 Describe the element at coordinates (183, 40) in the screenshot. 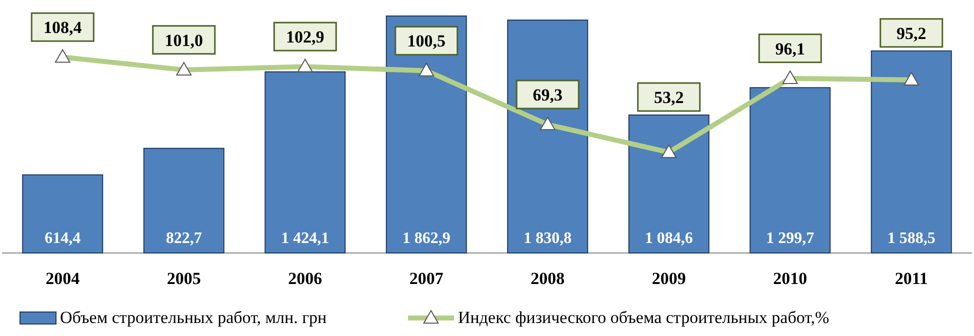

I see `data-label: 101,0` at that location.